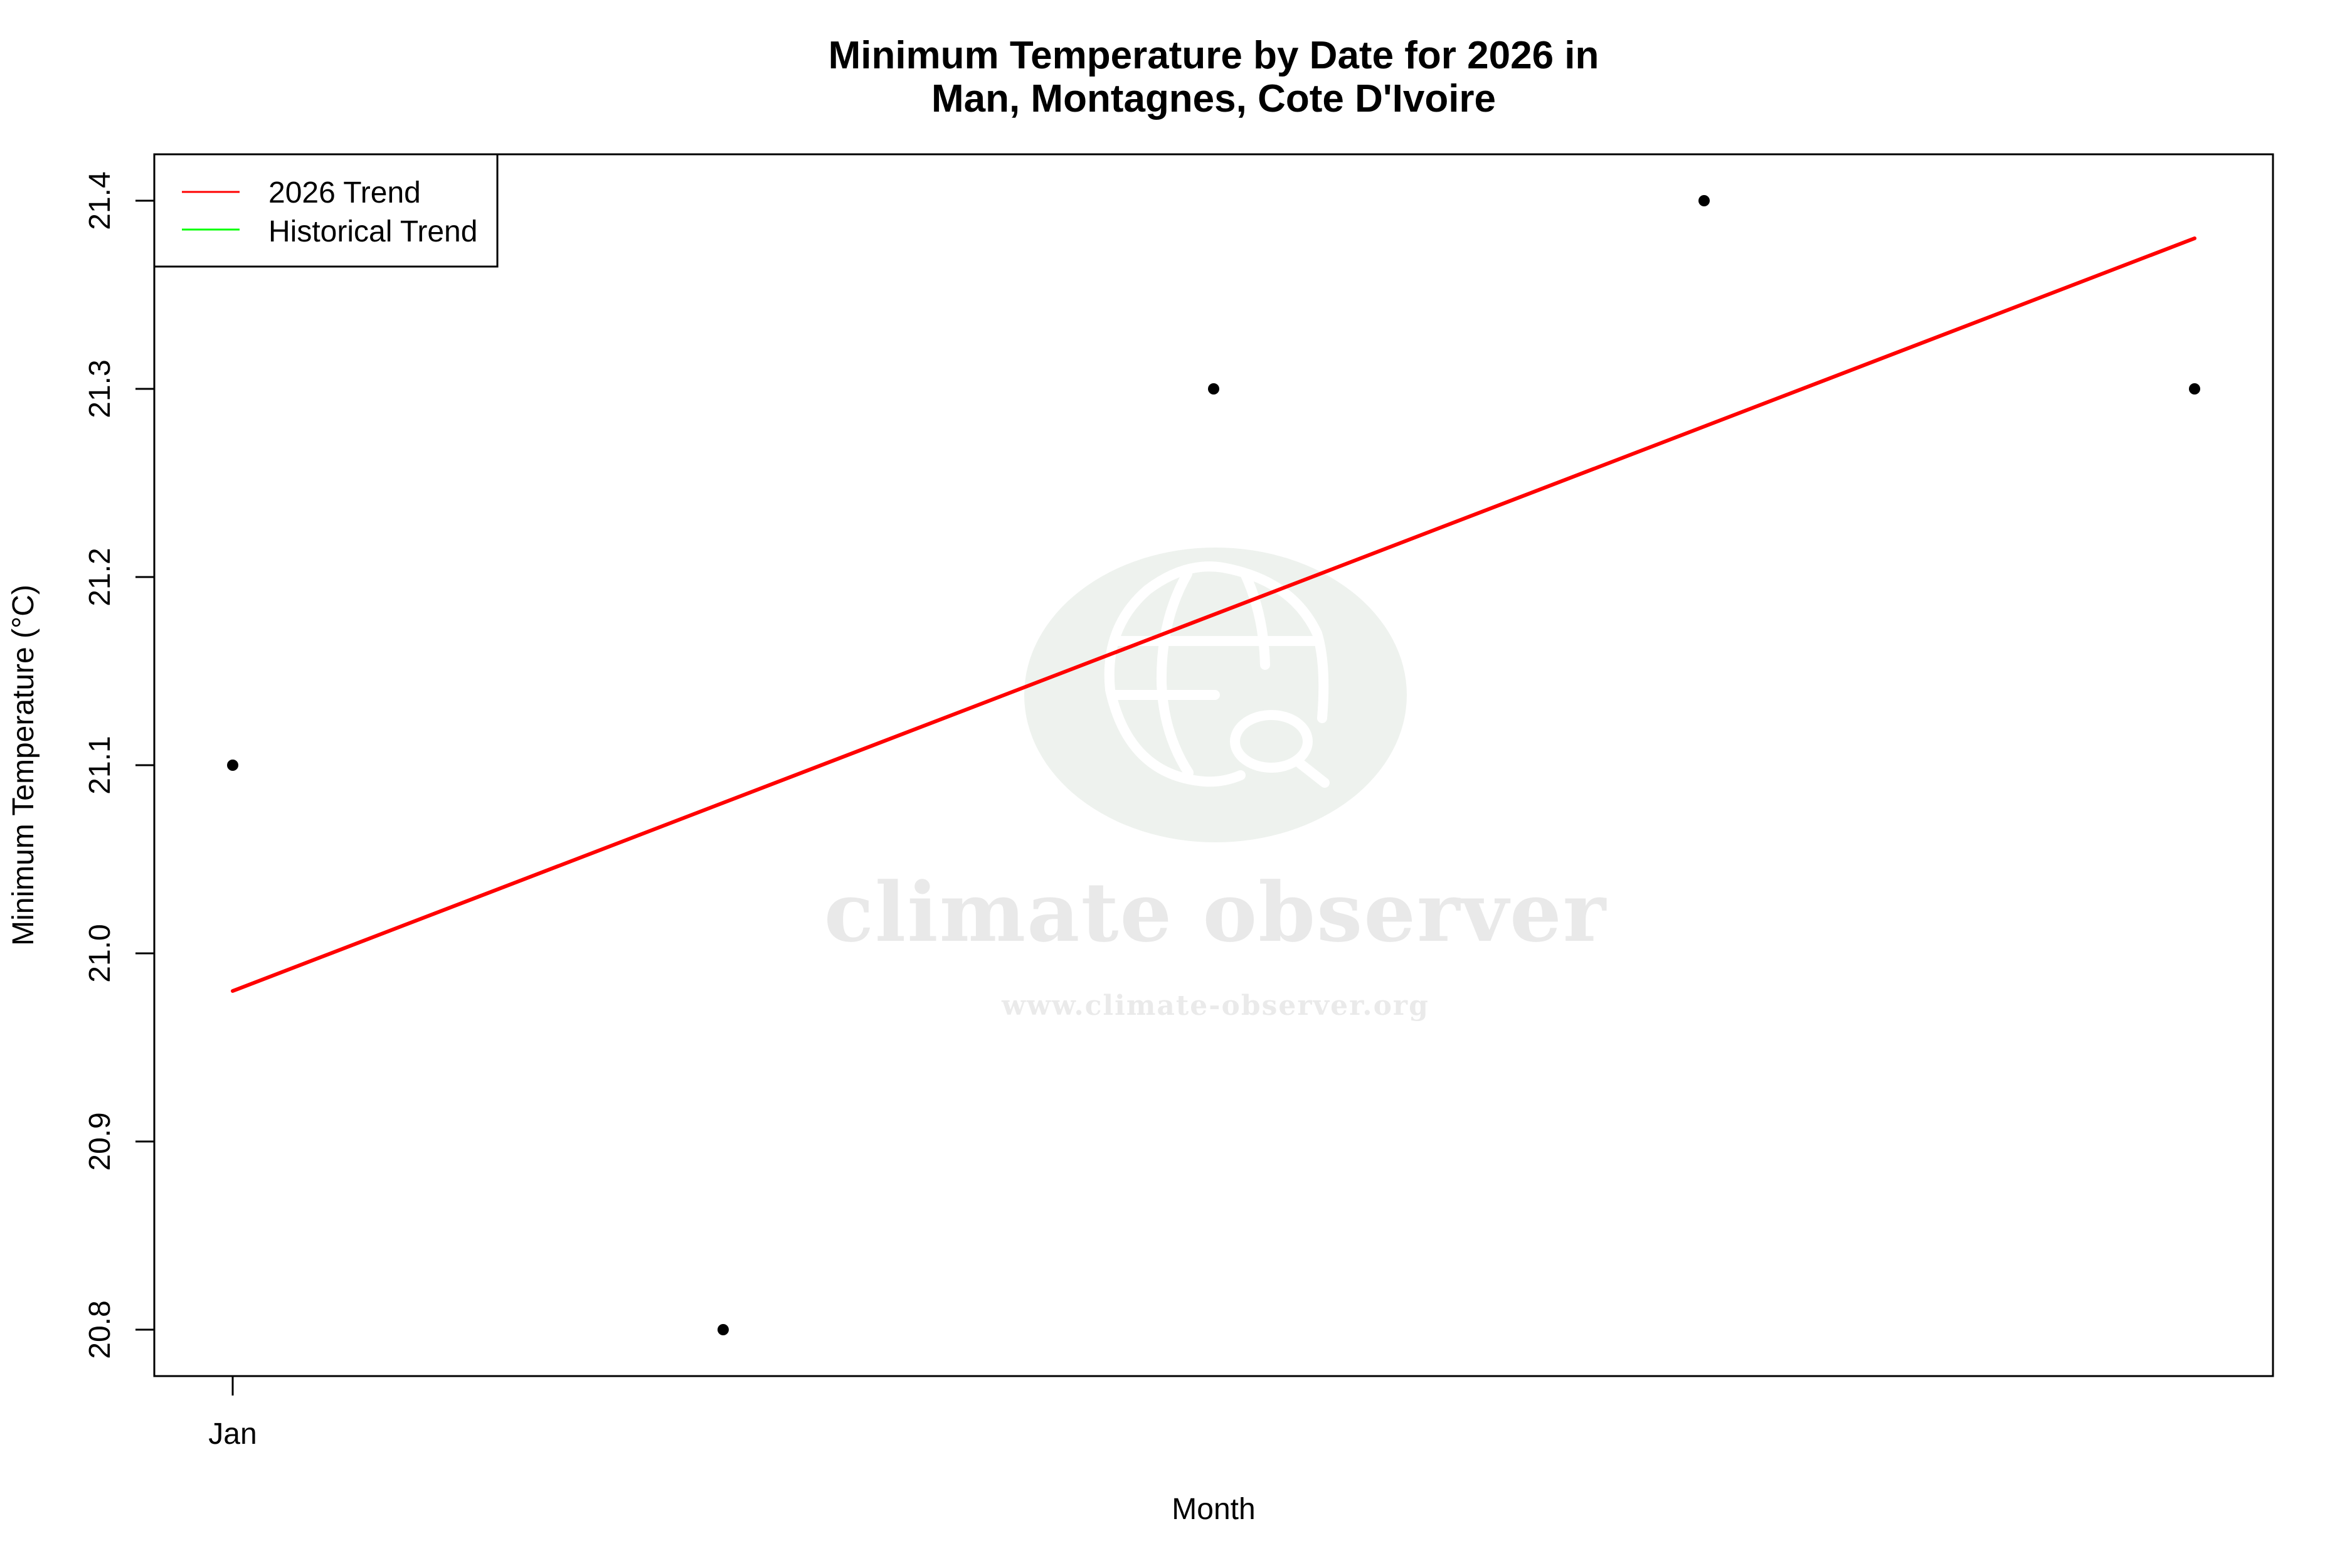 Image resolution: width=2352 pixels, height=1568 pixels. What do you see at coordinates (100, 388) in the screenshot?
I see `y-tick-label: 21.3` at bounding box center [100, 388].